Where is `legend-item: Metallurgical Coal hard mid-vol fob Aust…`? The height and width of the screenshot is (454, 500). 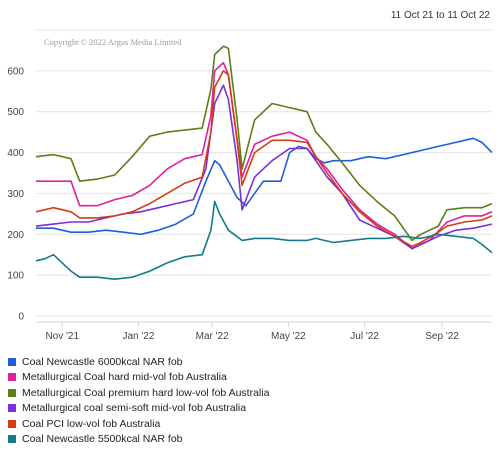 legend-item: Metallurgical Coal hard mid-vol fob Aust… is located at coordinates (138, 378).